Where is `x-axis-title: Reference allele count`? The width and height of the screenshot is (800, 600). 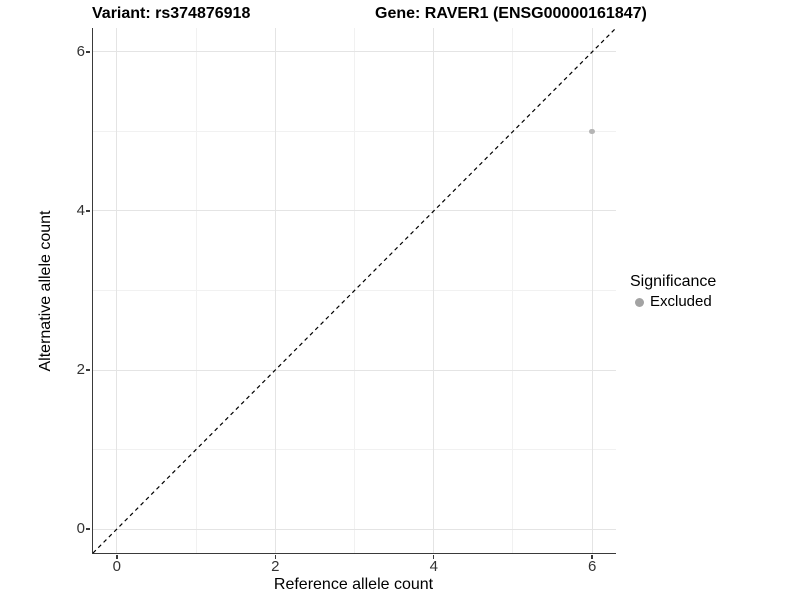 x-axis-title: Reference allele count is located at coordinates (353, 584).